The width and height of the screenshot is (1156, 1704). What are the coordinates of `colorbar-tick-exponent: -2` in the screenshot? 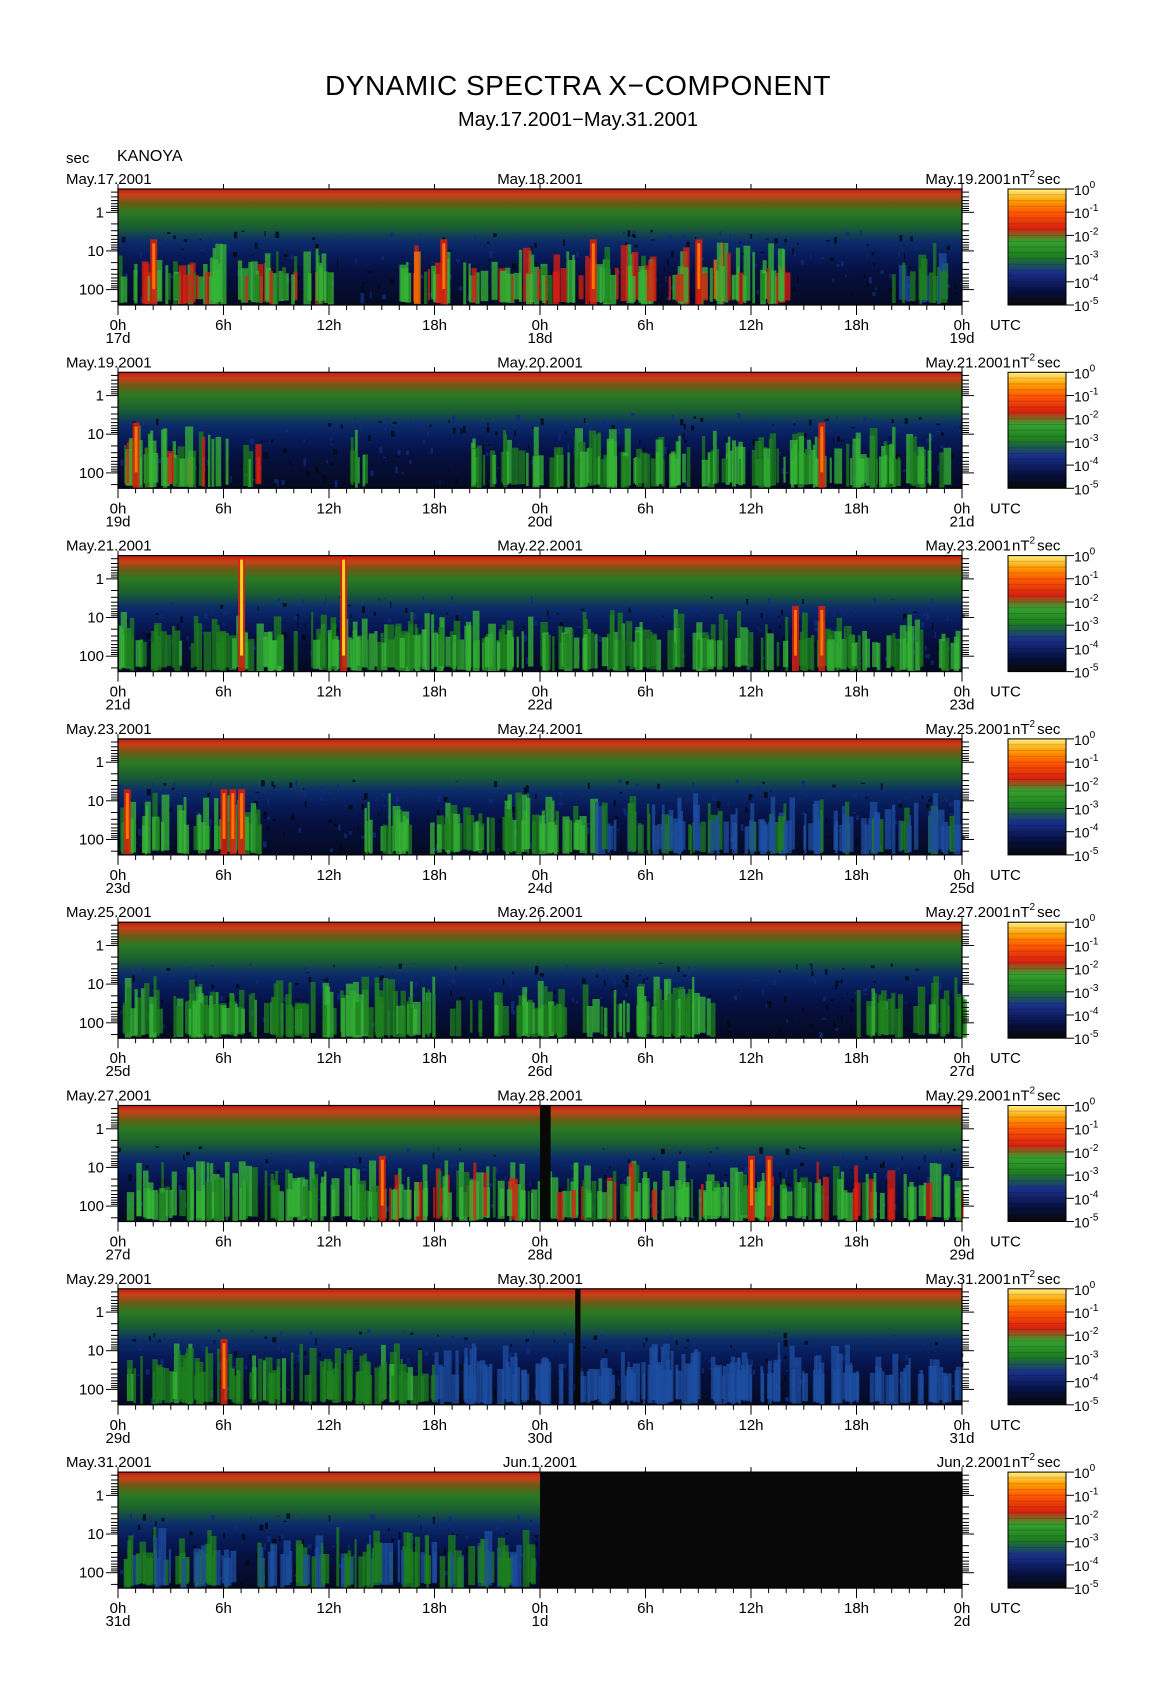 It's located at (1094, 965).